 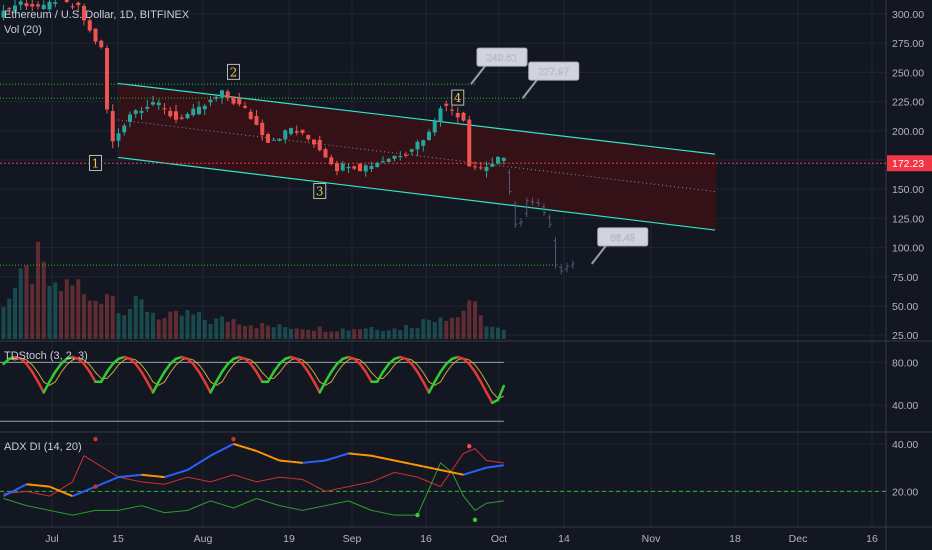 What do you see at coordinates (905, 278) in the screenshot?
I see `y-tick-label: 75.00` at bounding box center [905, 278].